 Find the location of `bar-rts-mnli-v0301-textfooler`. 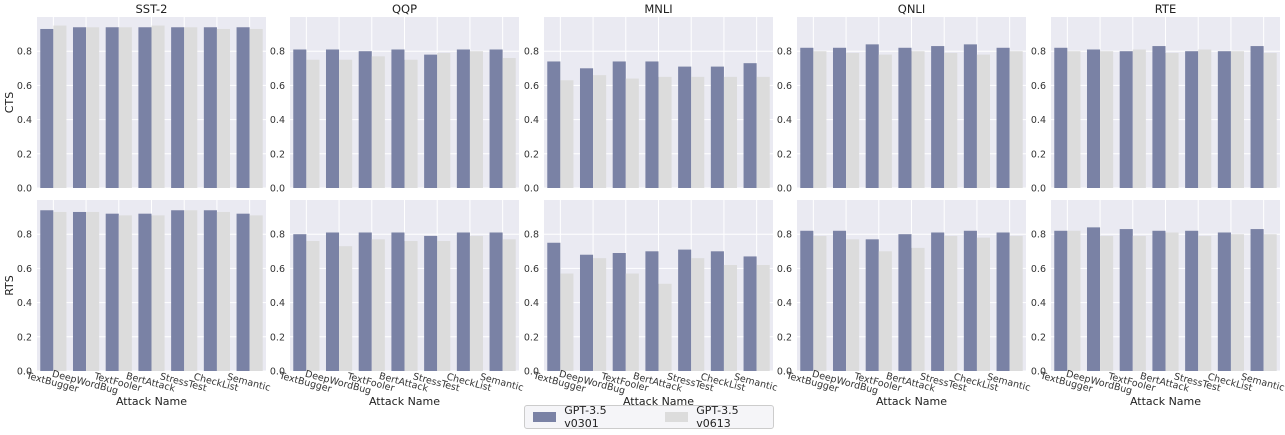

bar-rts-mnli-v0301-textfooler is located at coordinates (619, 312).